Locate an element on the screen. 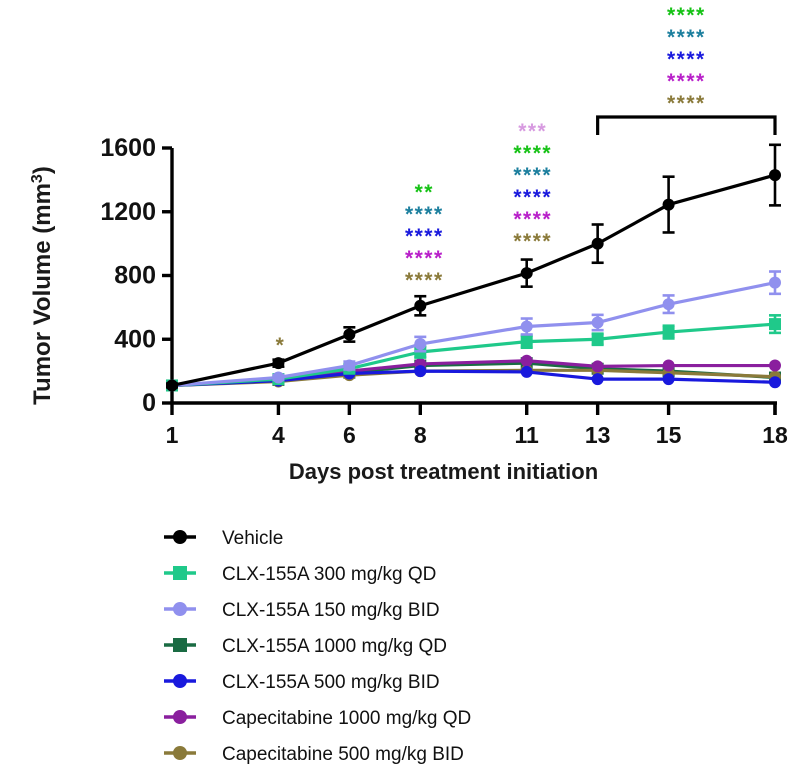  y-axis-title-close: ) is located at coordinates (42, 170).